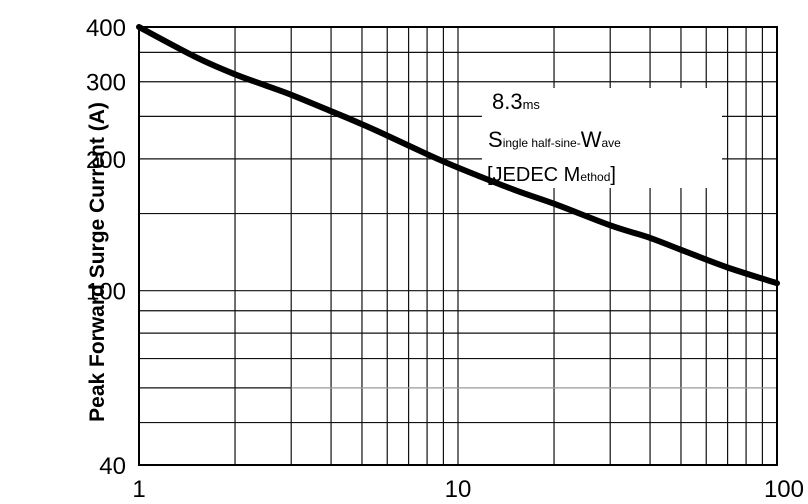 Image resolution: width=808 pixels, height=504 pixels. What do you see at coordinates (542, 143) in the screenshot?
I see `annotation-line-2-a-sub: ingle half-sine-` at bounding box center [542, 143].